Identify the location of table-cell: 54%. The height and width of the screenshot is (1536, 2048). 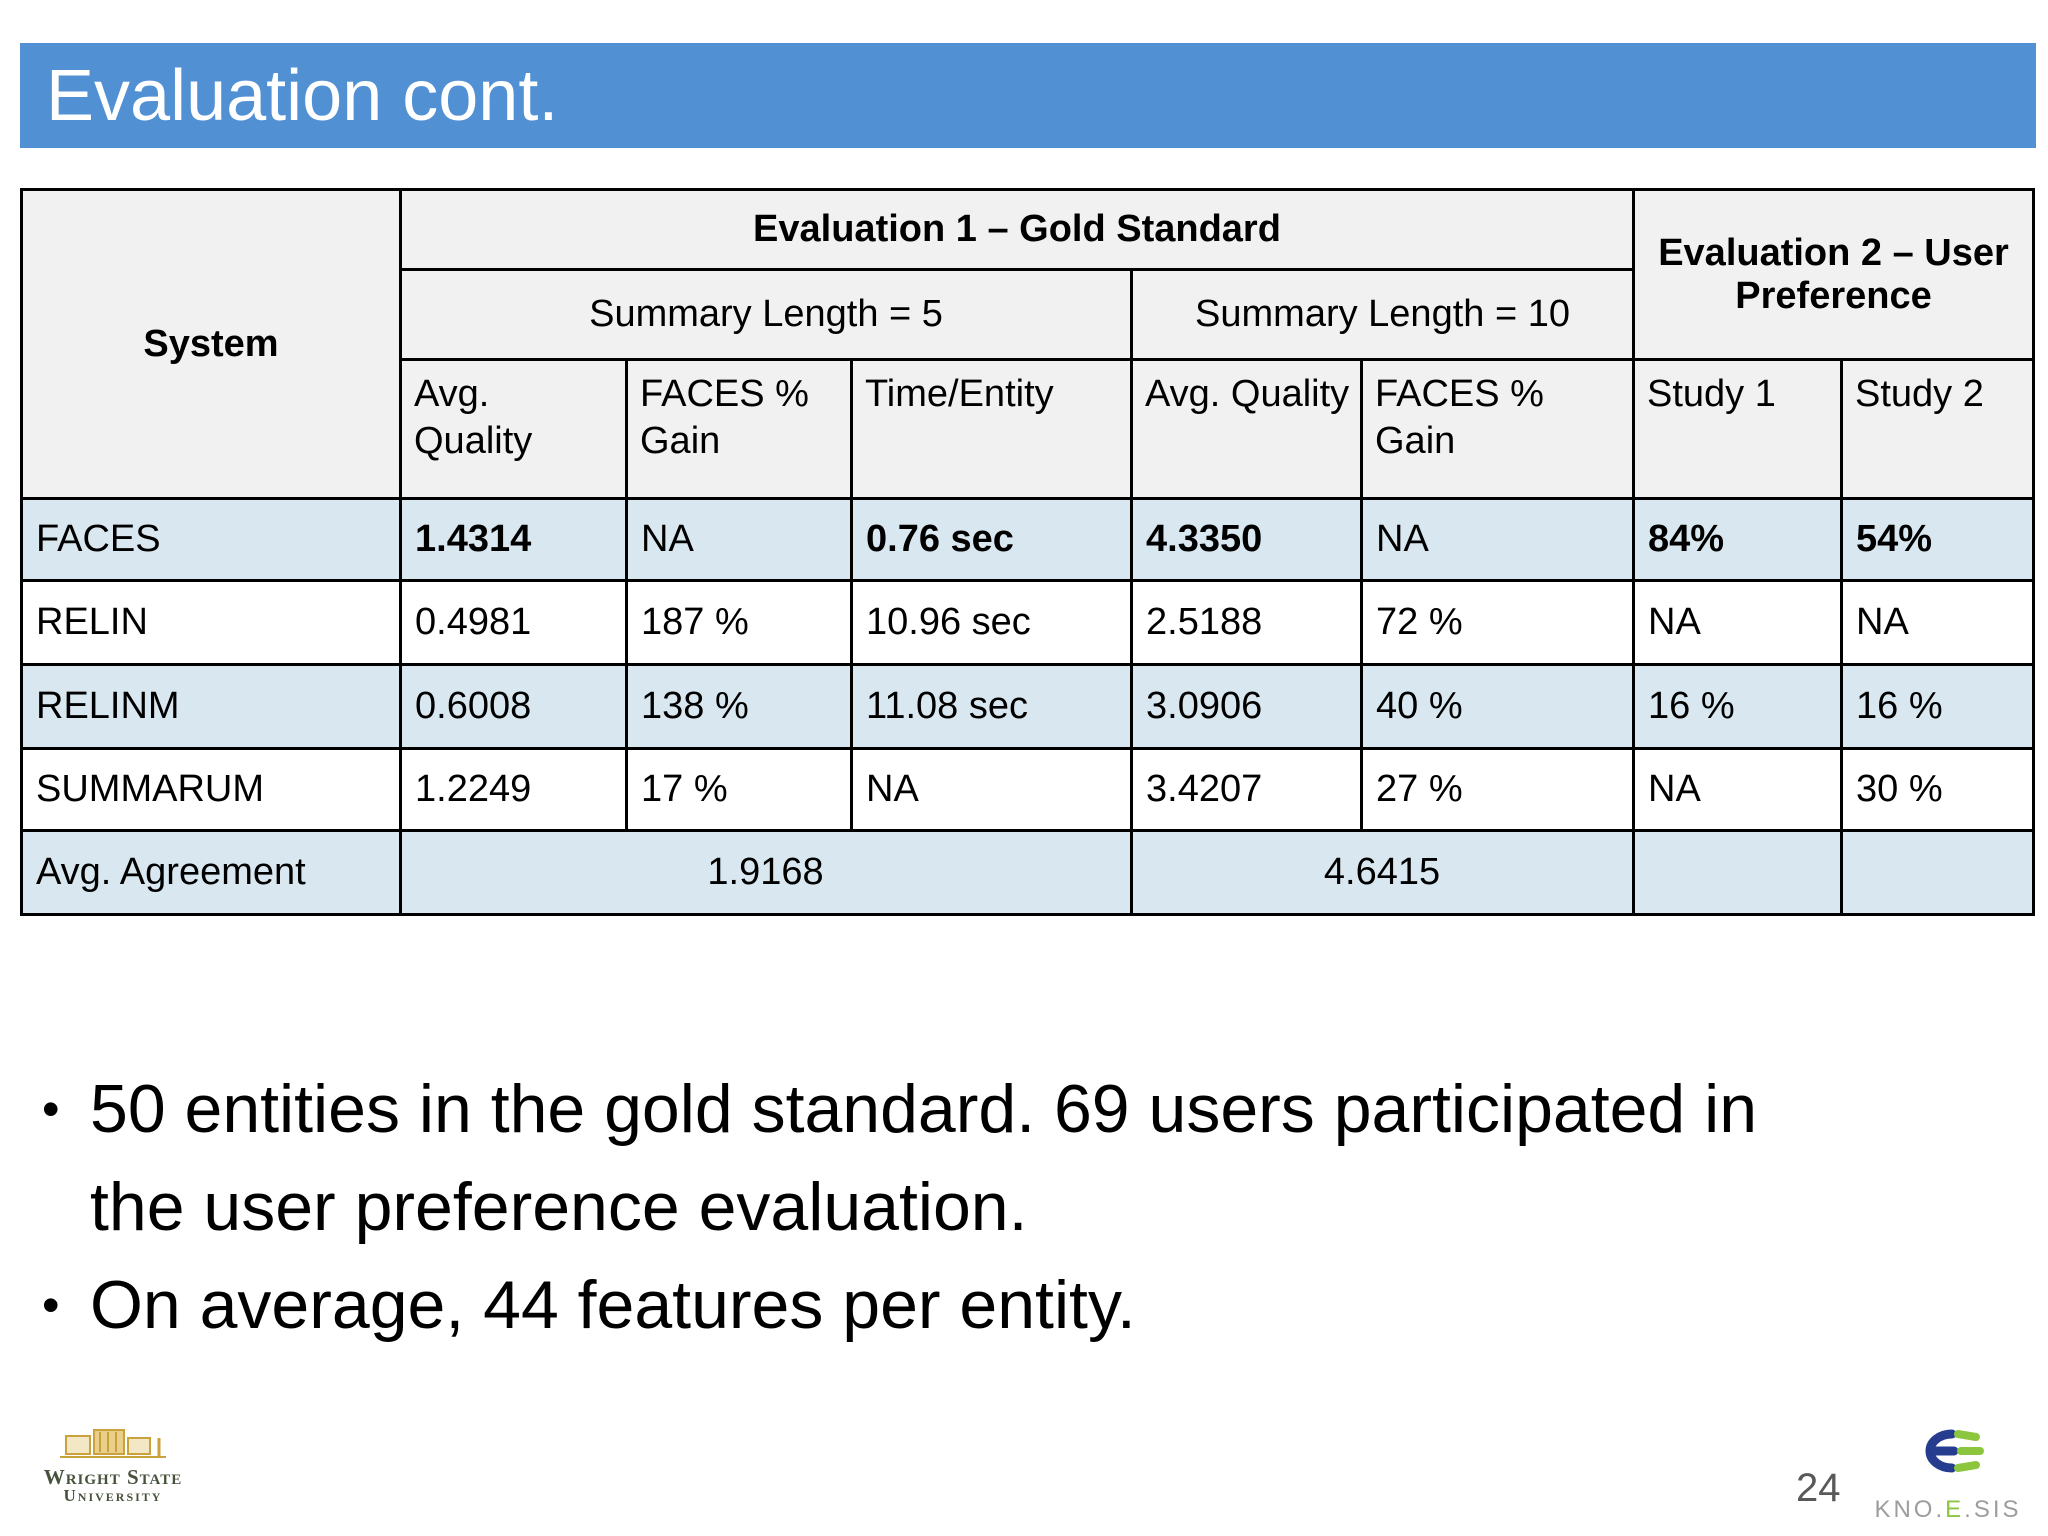
(1937, 539).